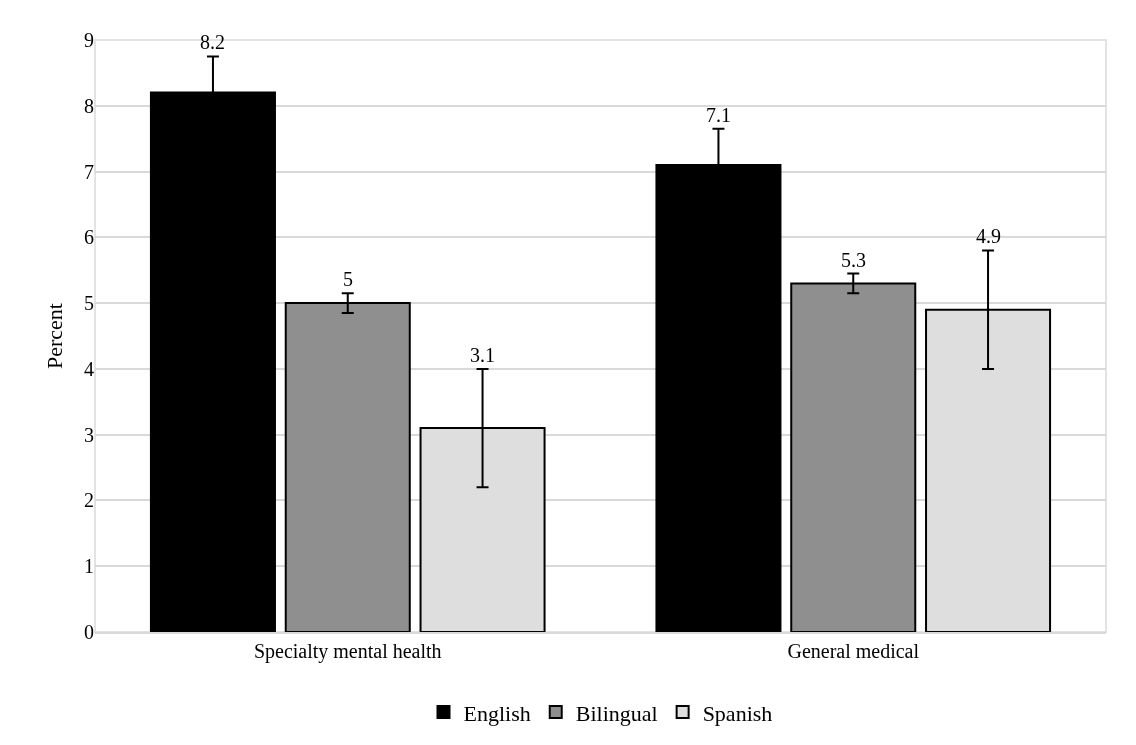 Image resolution: width=1136 pixels, height=745 pixels. I want to click on y-tick-label: 4, so click(89, 368).